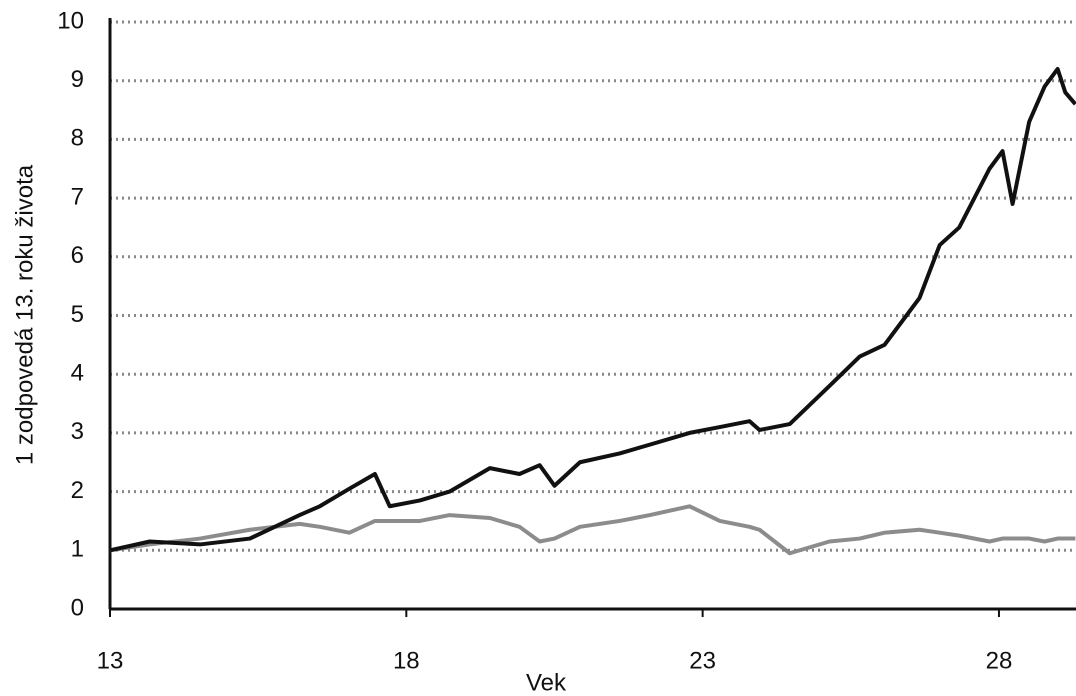  What do you see at coordinates (77, 79) in the screenshot?
I see `y-tick-label: 9` at bounding box center [77, 79].